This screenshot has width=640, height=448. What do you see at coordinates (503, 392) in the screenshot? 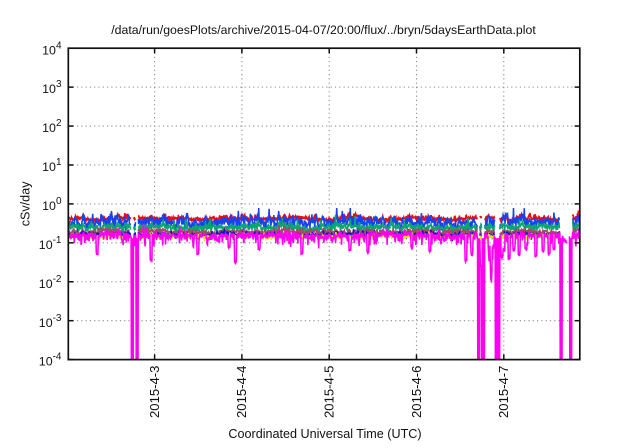
I see `svg-text: 2015-4-7` at bounding box center [503, 392].